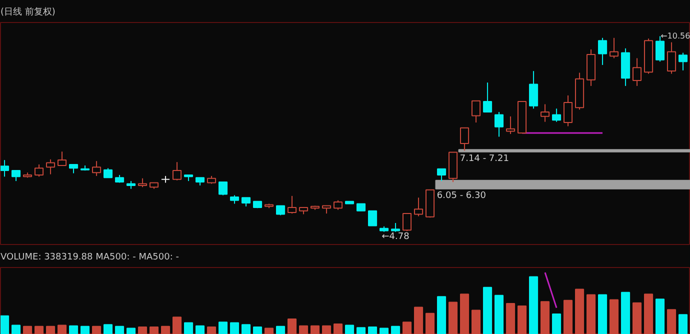 Image resolution: width=690 pixels, height=334 pixels. I want to click on annotation: ←10.56, so click(675, 36).